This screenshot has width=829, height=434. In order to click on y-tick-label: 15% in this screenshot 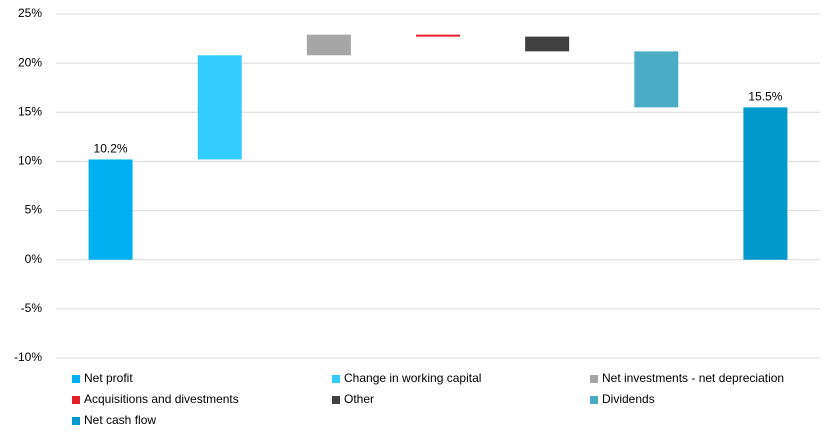, I will do `click(30, 111)`.